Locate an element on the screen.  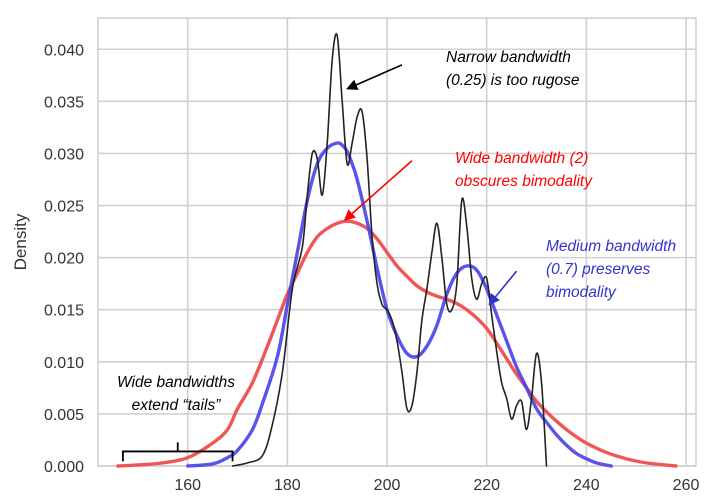
y-tick-label: 0.015 is located at coordinates (64, 311).